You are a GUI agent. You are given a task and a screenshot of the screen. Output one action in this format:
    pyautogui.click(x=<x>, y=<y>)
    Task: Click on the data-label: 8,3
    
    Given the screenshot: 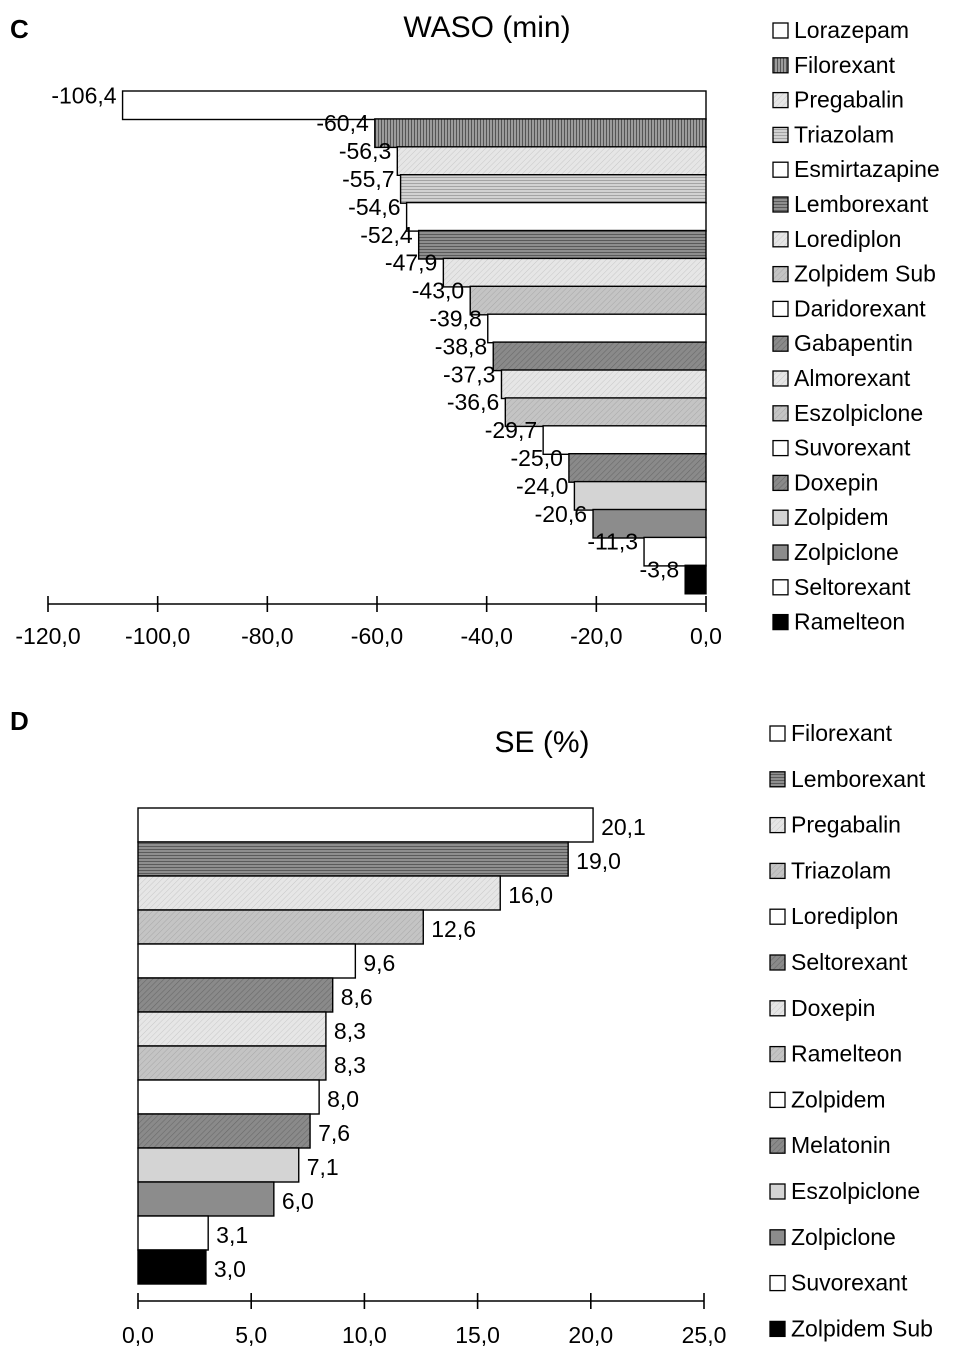 What is the action you would take?
    pyautogui.click(x=350, y=1031)
    